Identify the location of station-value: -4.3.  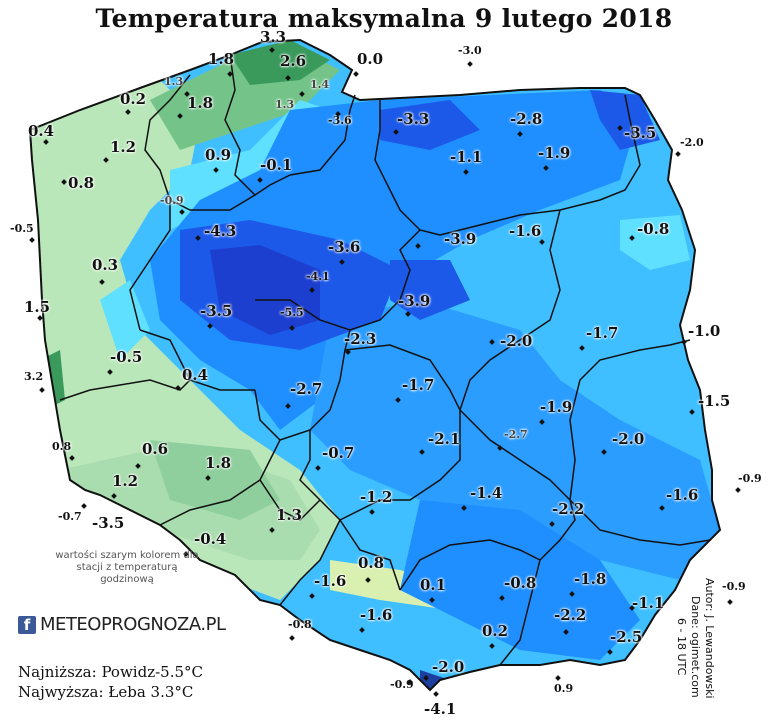
(220, 231).